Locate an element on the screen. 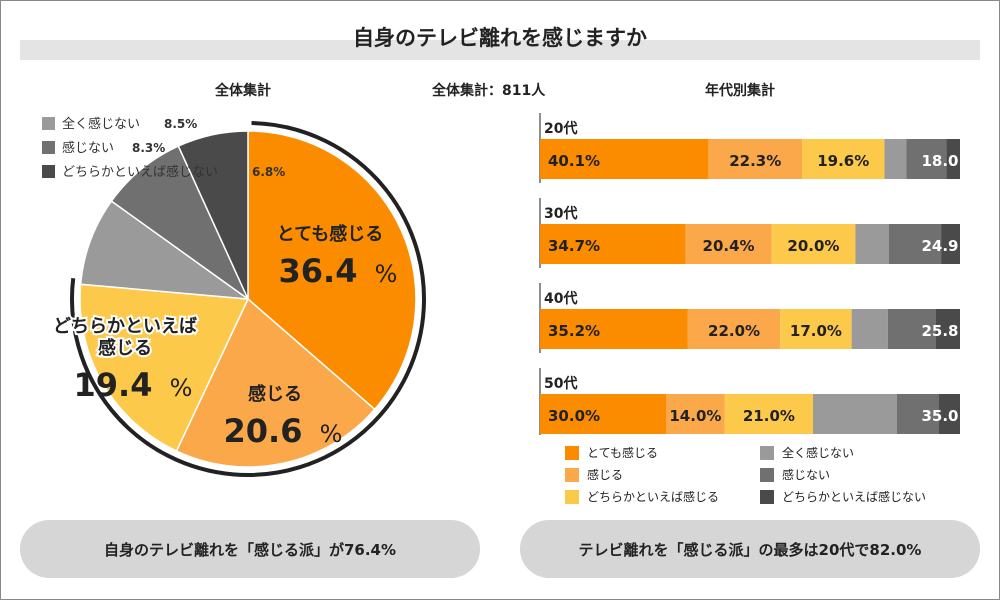 This screenshot has height=600, width=1000. bar-group-label: 25.8 is located at coordinates (939, 331).